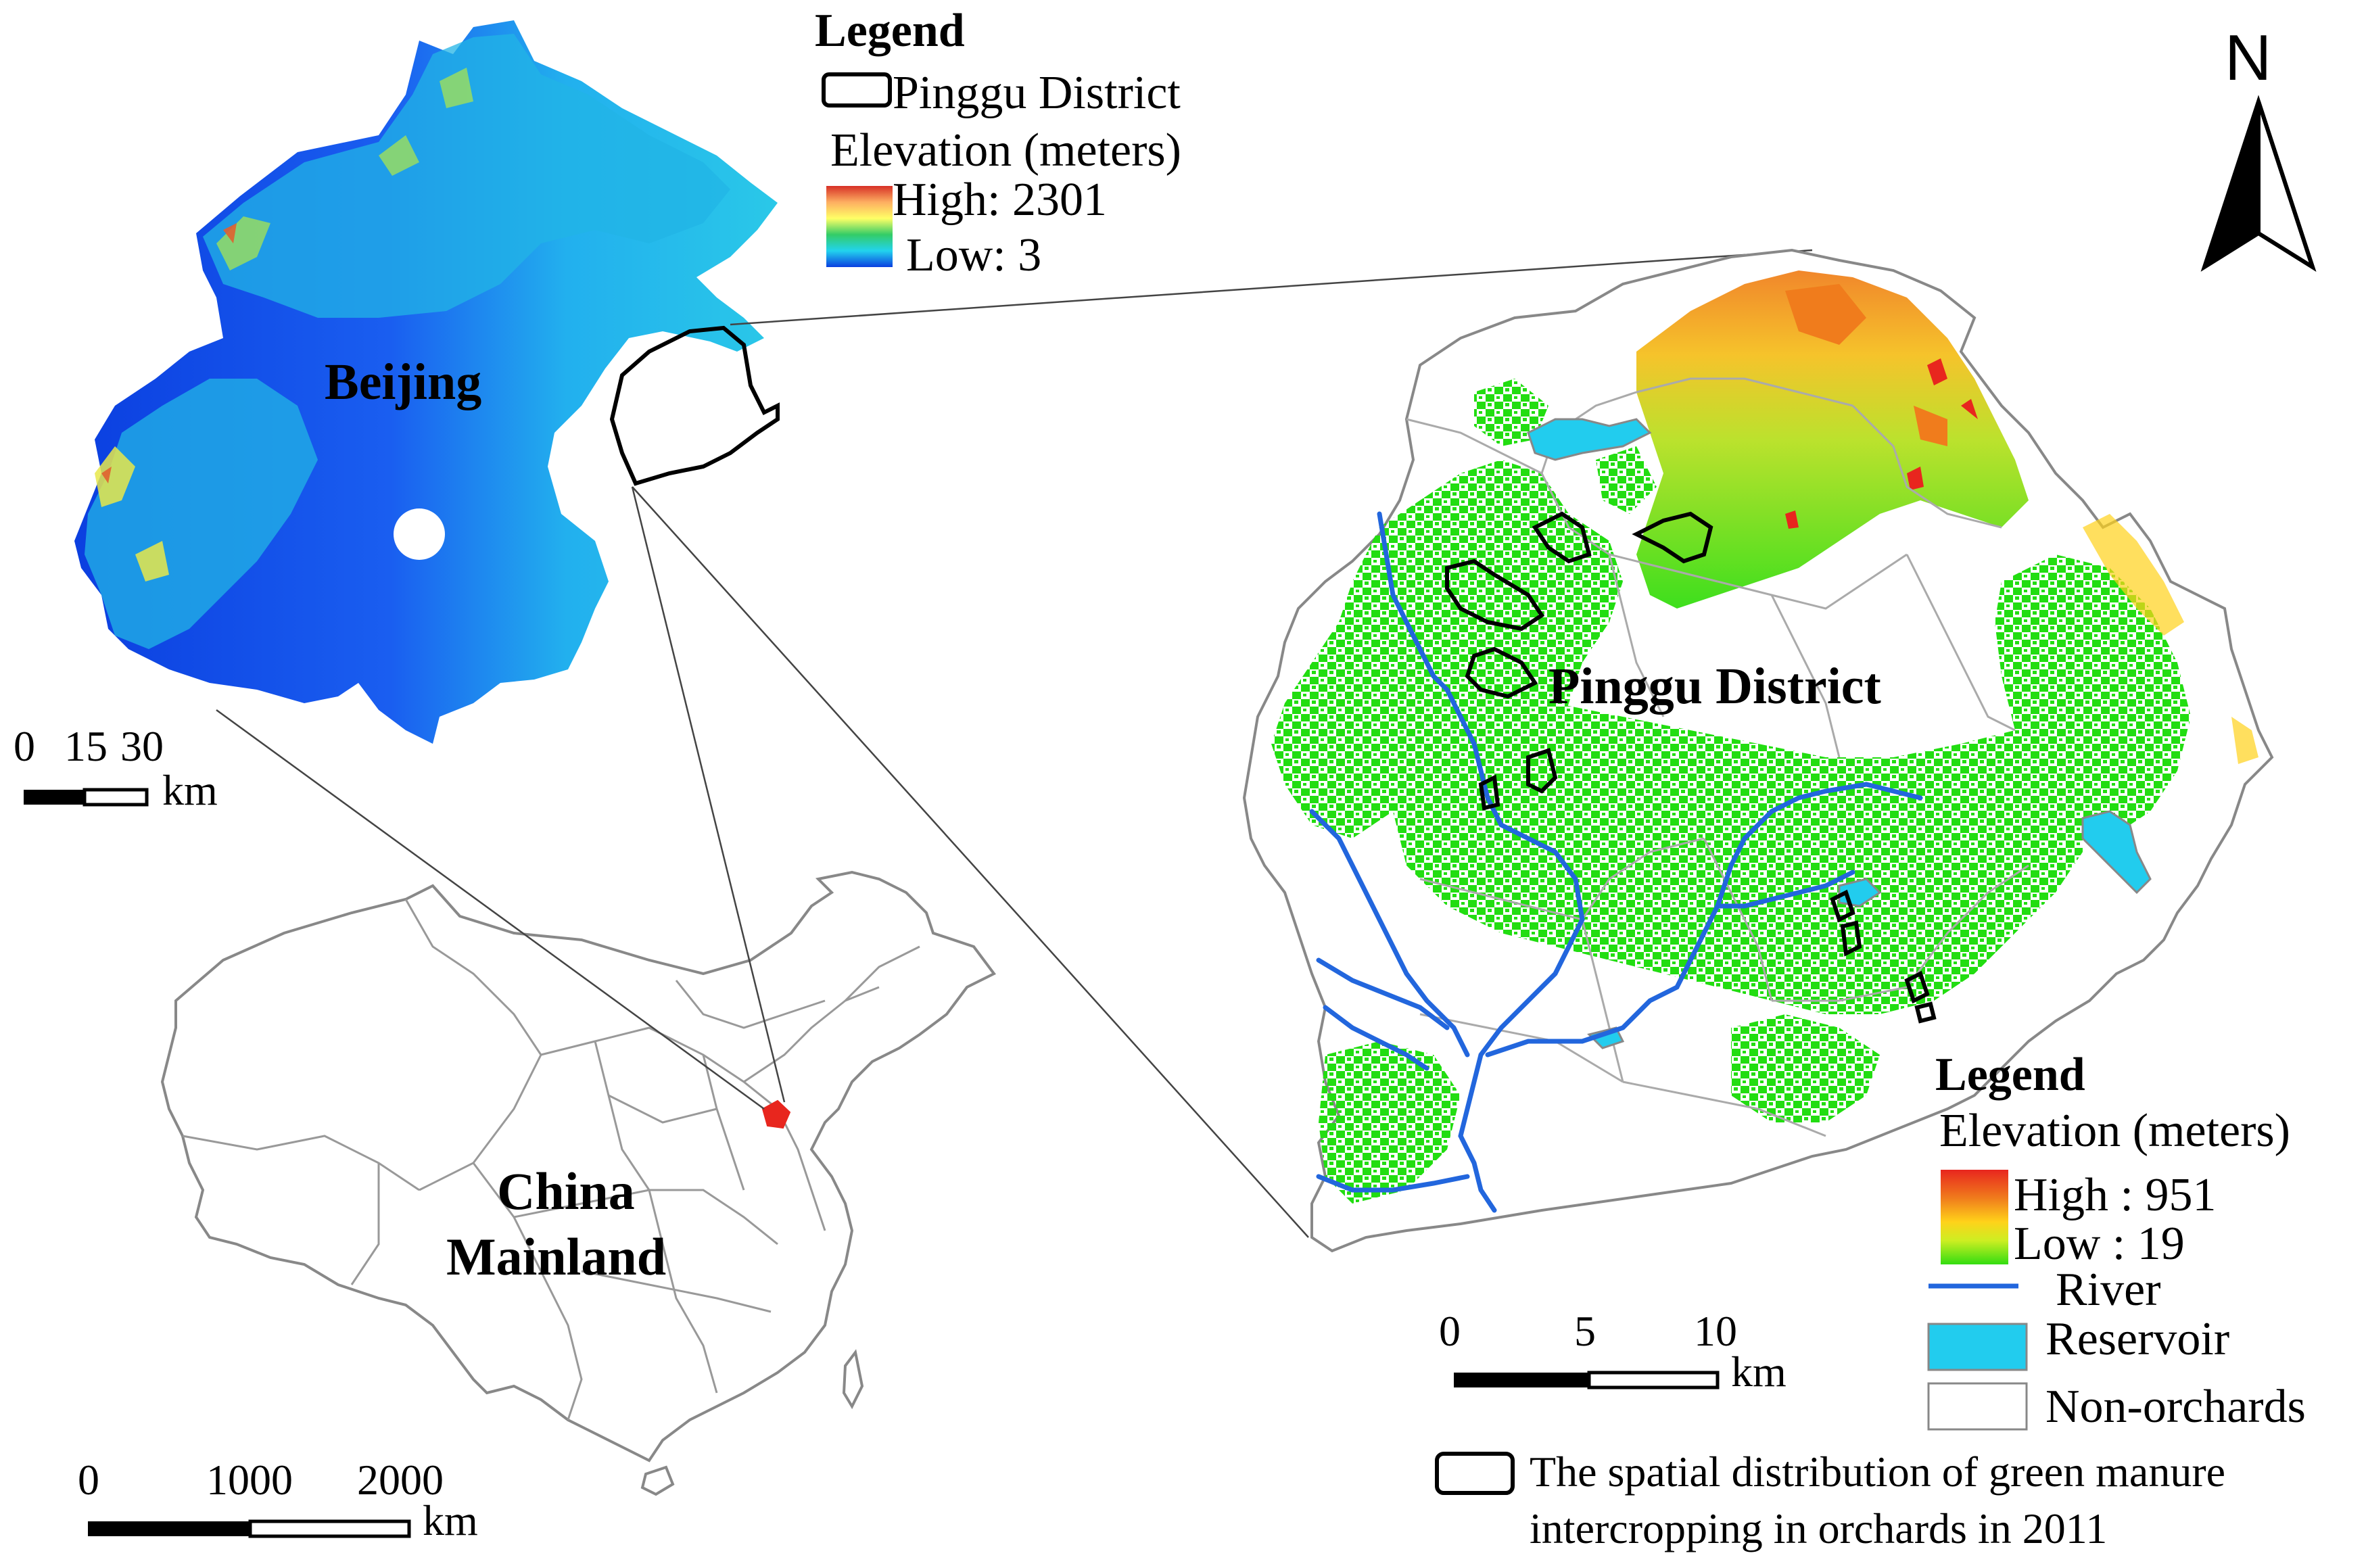 This screenshot has height=1568, width=2366. I want to click on china-scale-bar: 0 1000 2000 km, so click(278, 1500).